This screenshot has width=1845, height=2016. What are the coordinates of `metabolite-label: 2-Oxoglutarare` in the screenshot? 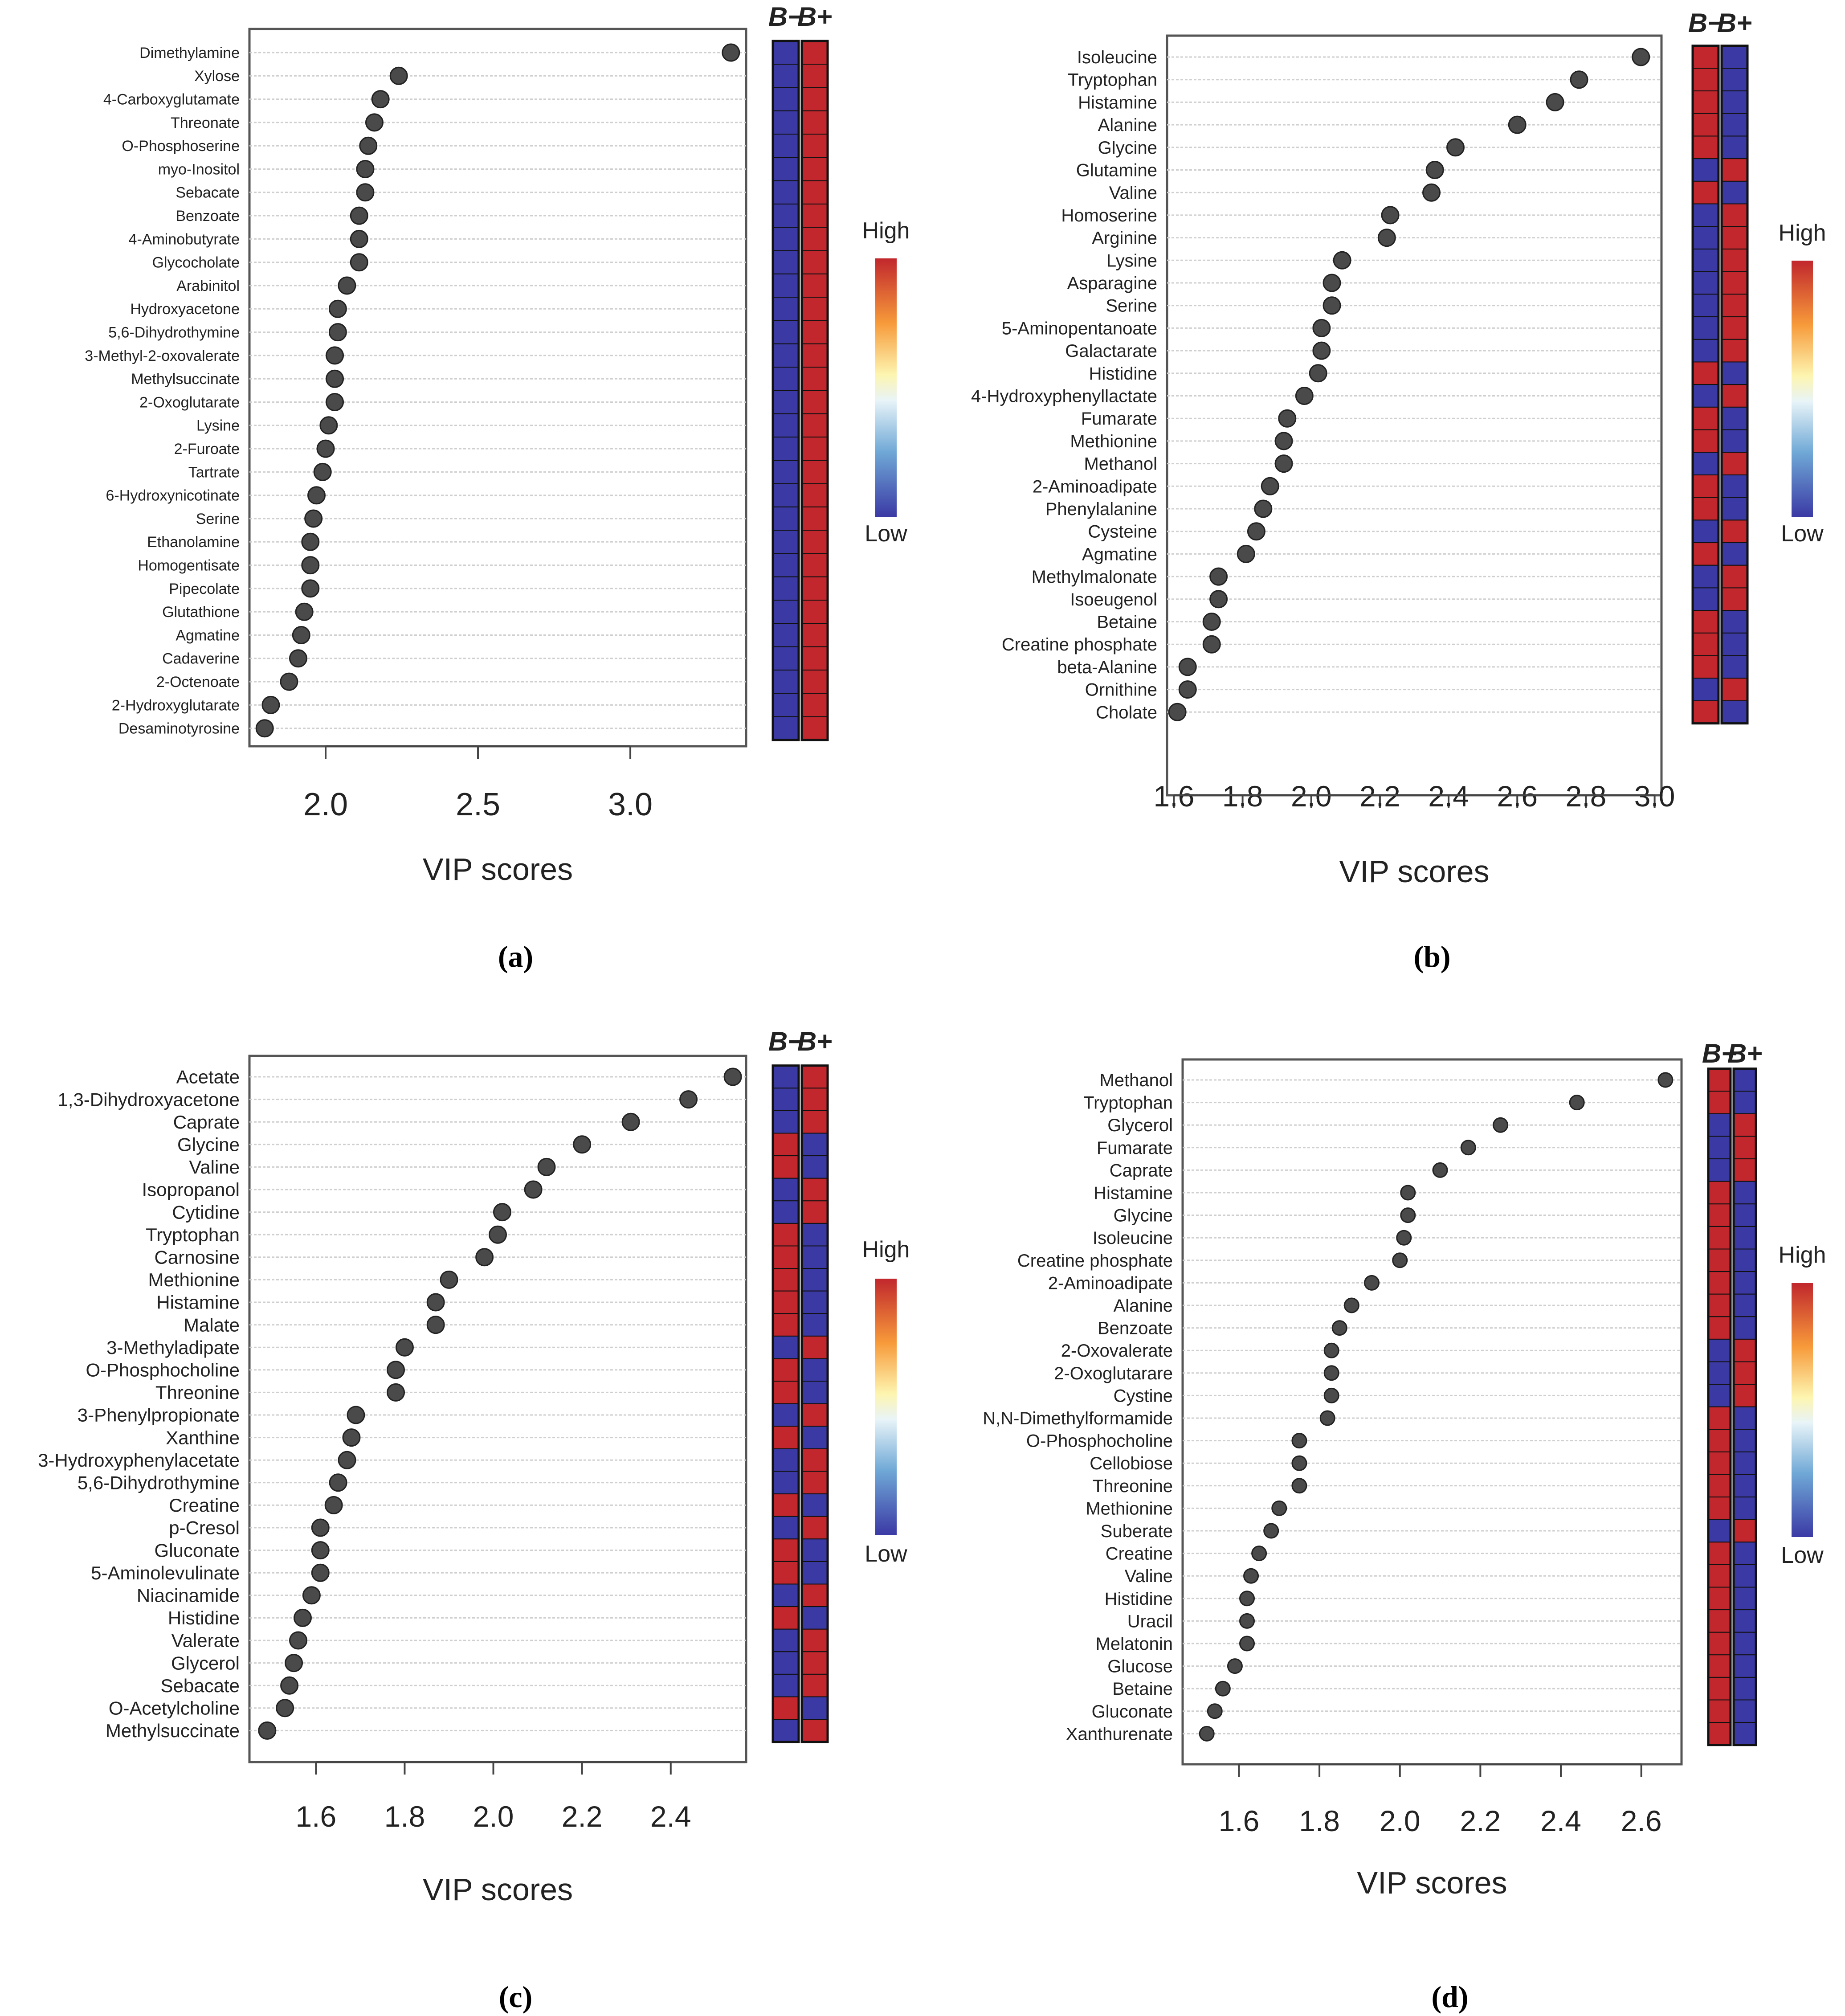 It's located at (1113, 1373).